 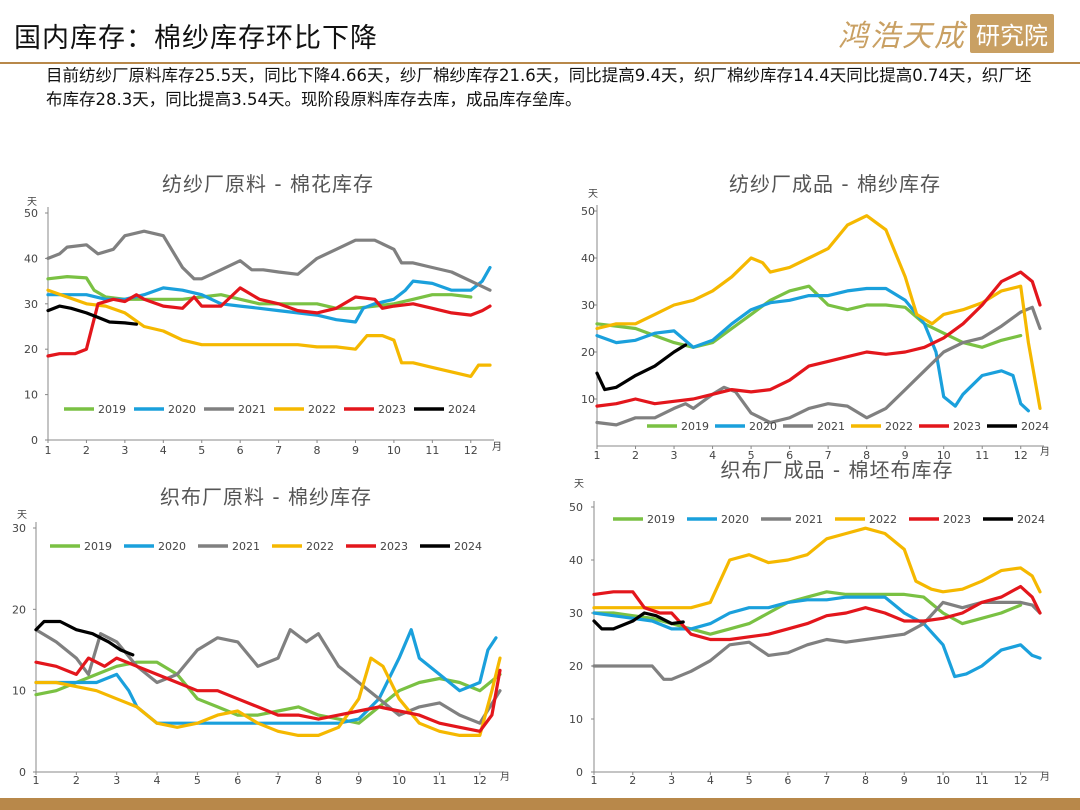 What do you see at coordinates (835, 184) in the screenshot?
I see `chart-title: 纺纱厂成品 - 棉纱库存` at bounding box center [835, 184].